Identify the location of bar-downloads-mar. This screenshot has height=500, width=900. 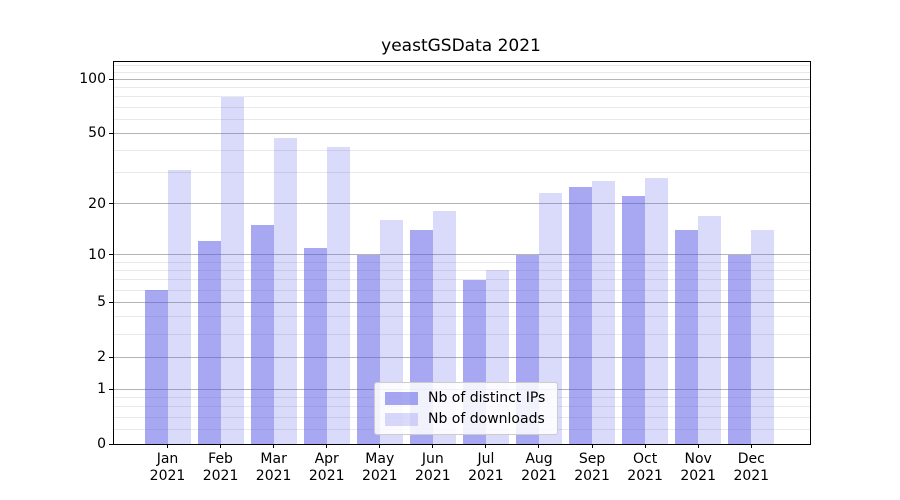
(285, 291).